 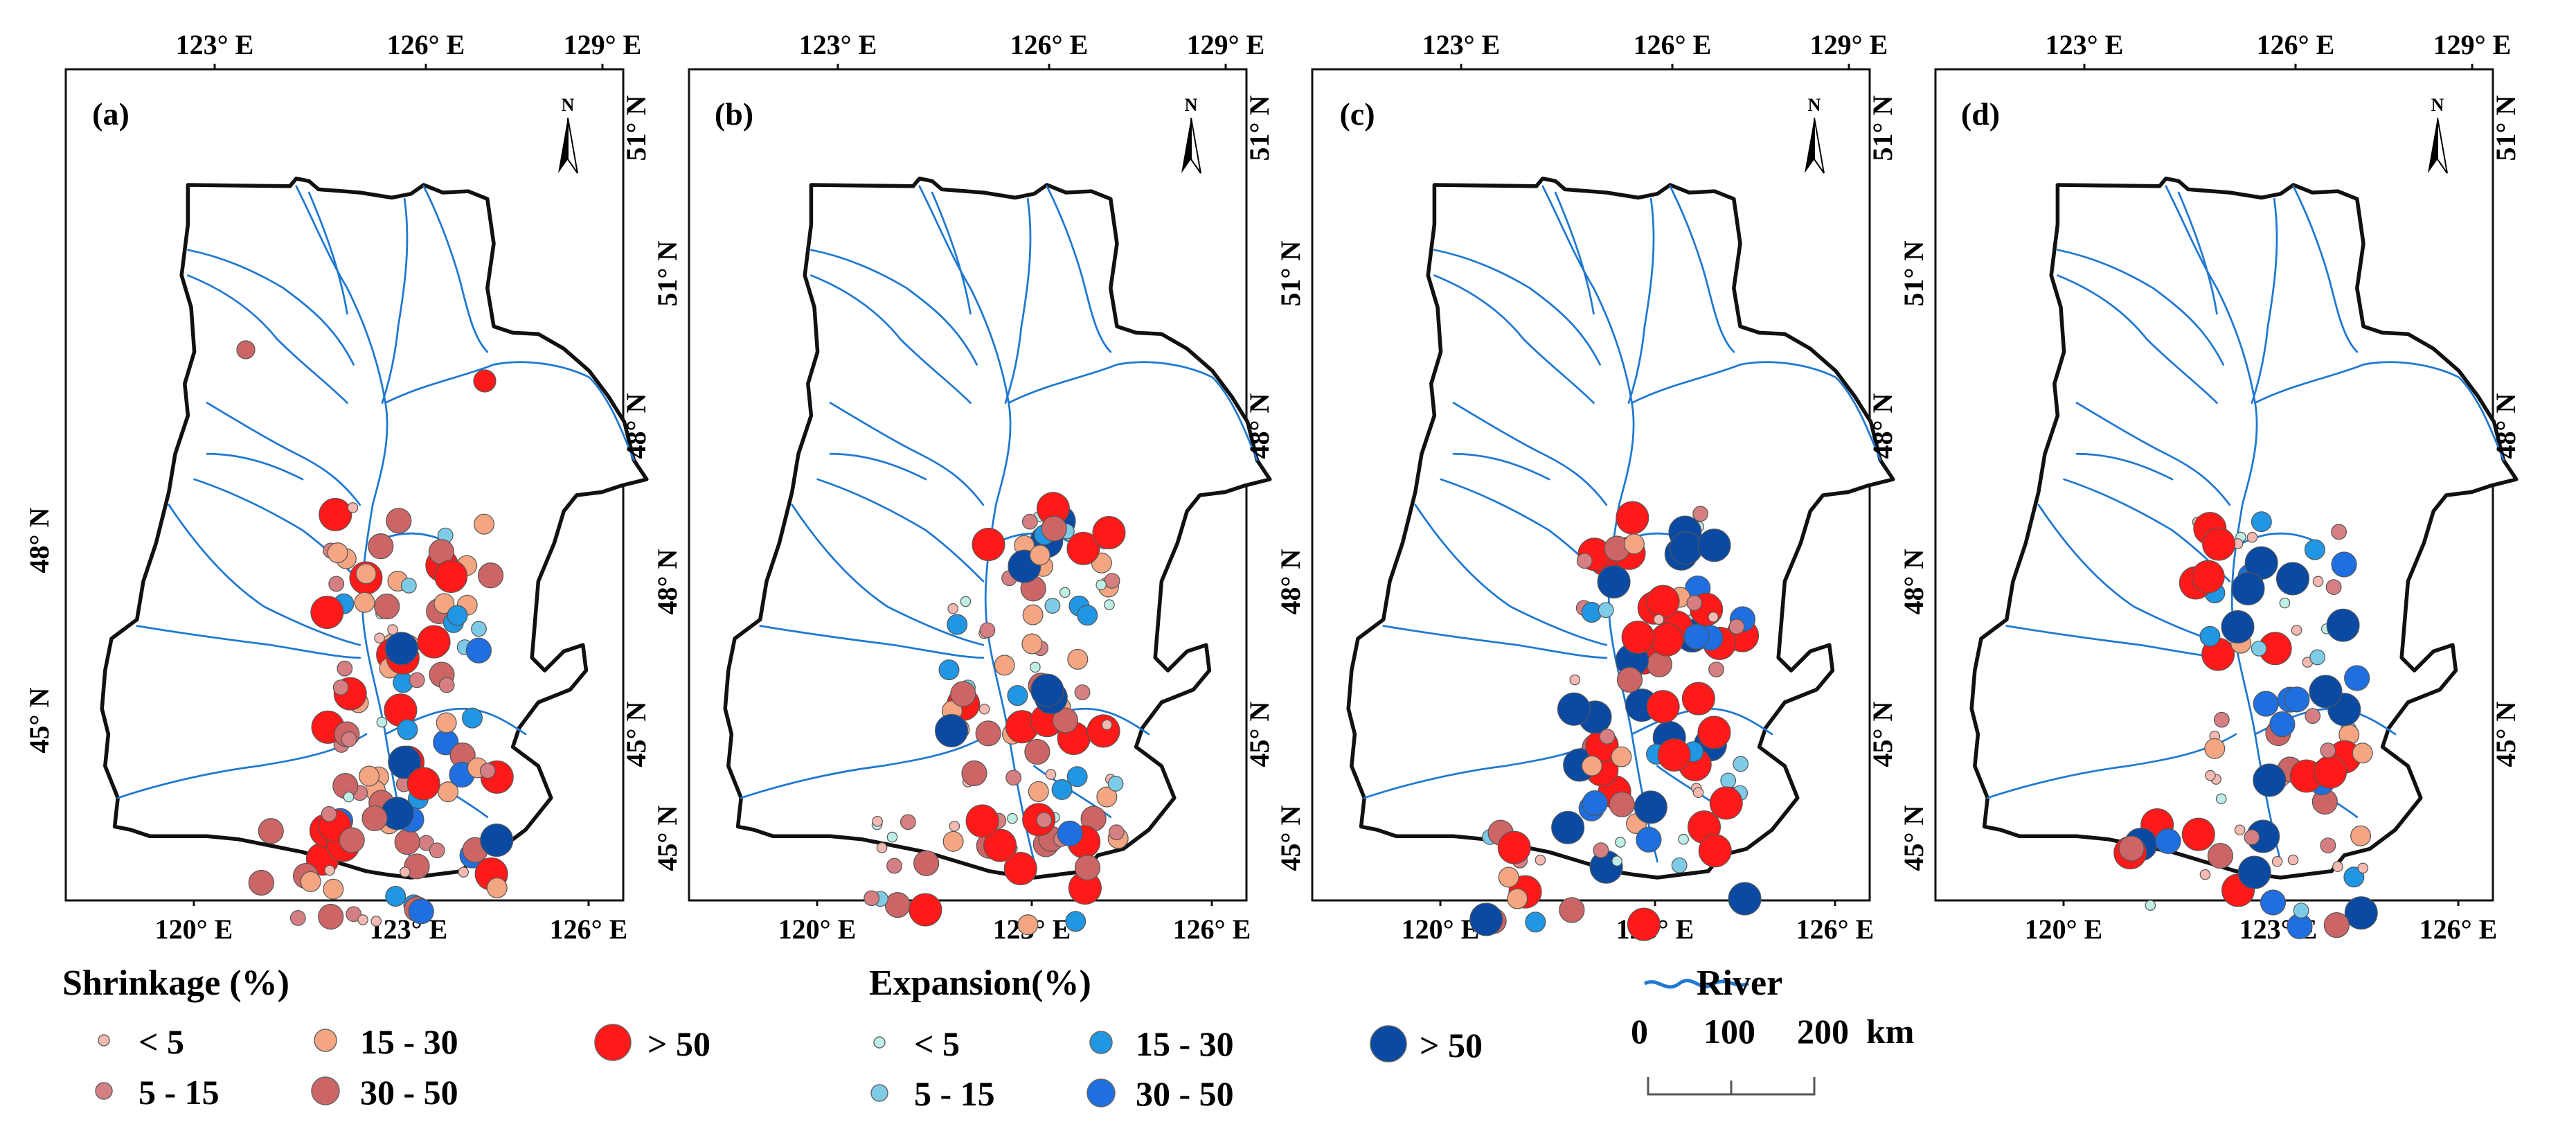 I want to click on top-tick-label: 126° E, so click(x=1049, y=44).